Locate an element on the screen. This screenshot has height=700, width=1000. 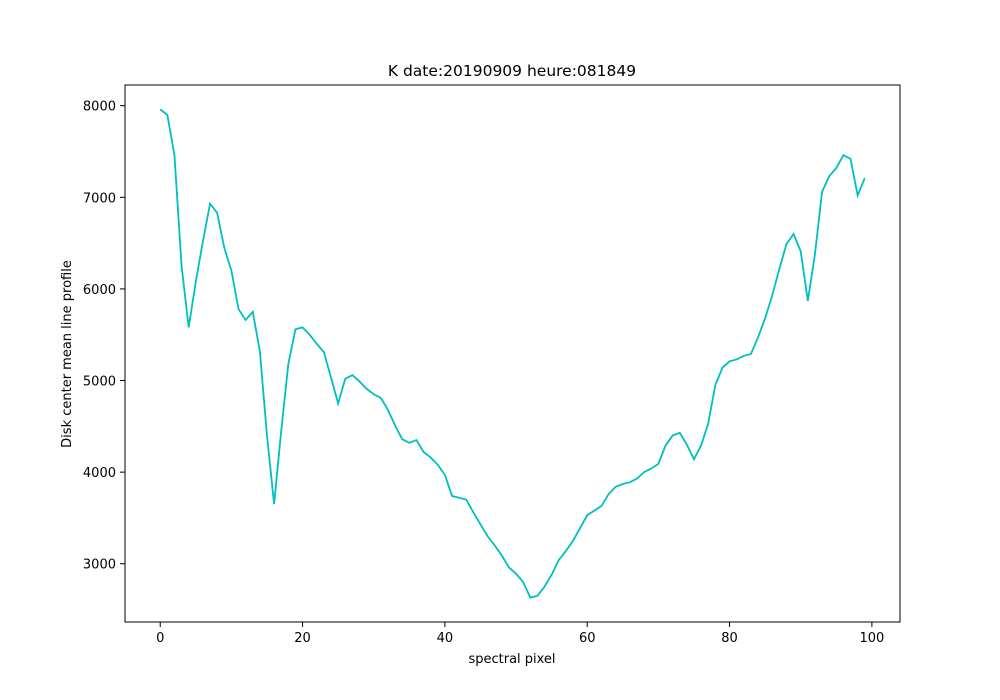
y-tick-label: 4000 is located at coordinates (99, 473).